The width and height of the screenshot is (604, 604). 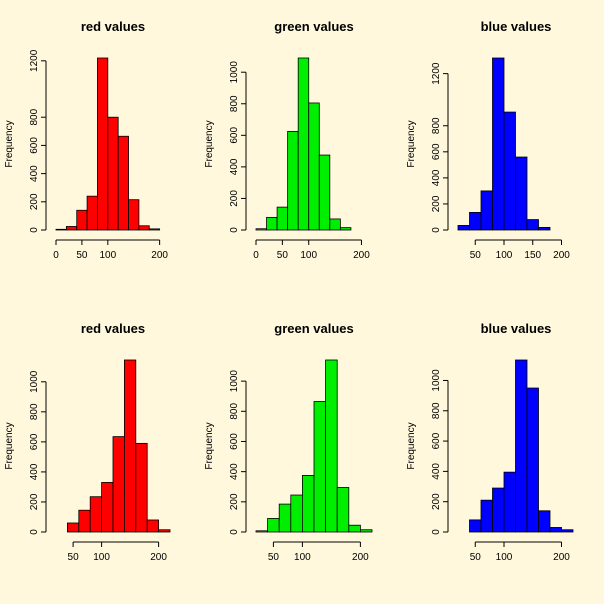 I want to click on x-tick-label: 150, so click(x=532, y=255).